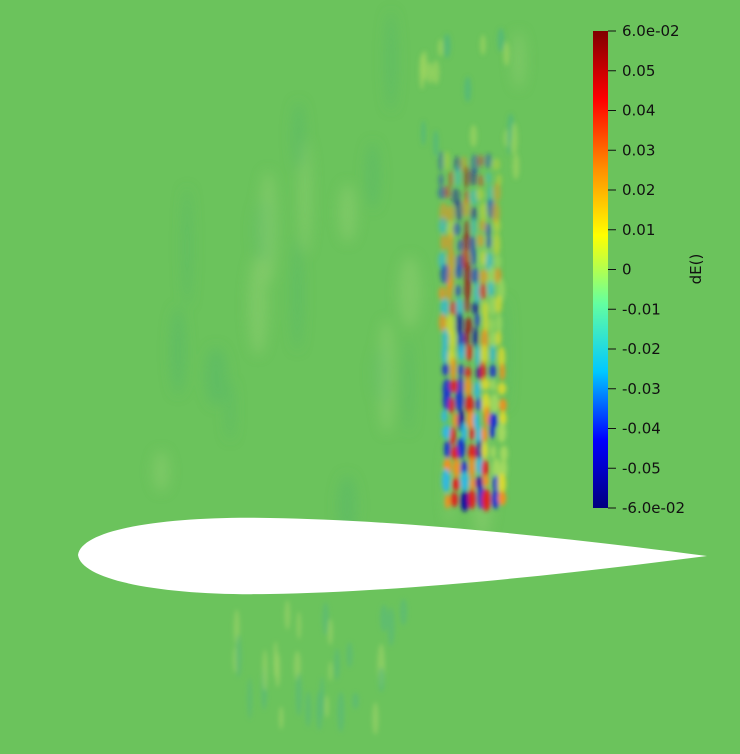 This screenshot has height=754, width=740. I want to click on colorbar-tick-label: 0.01, so click(638, 230).